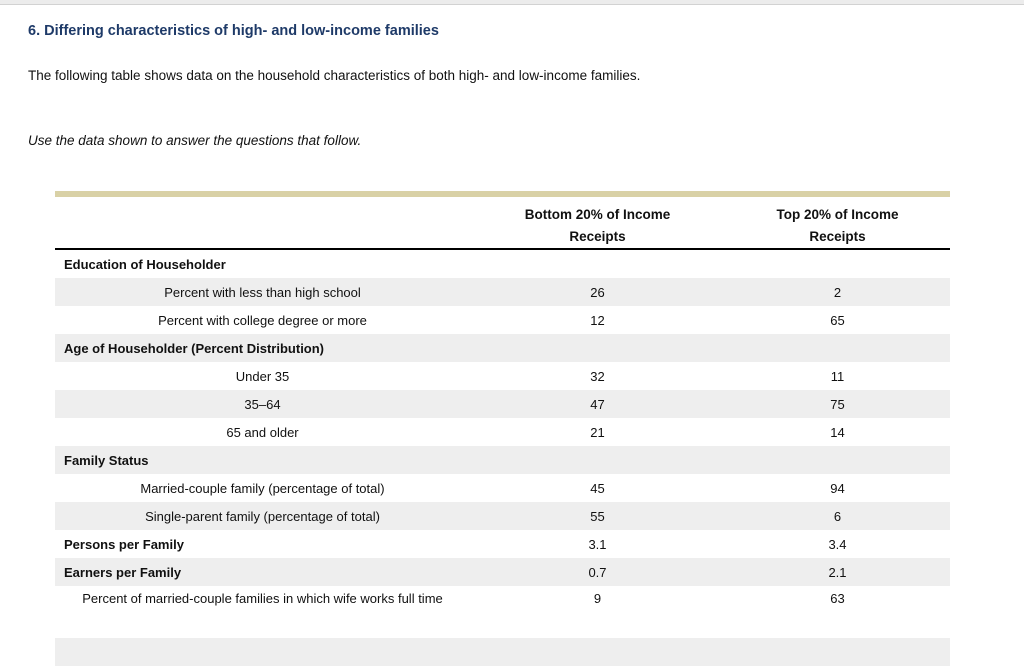  What do you see at coordinates (262, 320) in the screenshot?
I see `row-label: Percent with college degree or more` at bounding box center [262, 320].